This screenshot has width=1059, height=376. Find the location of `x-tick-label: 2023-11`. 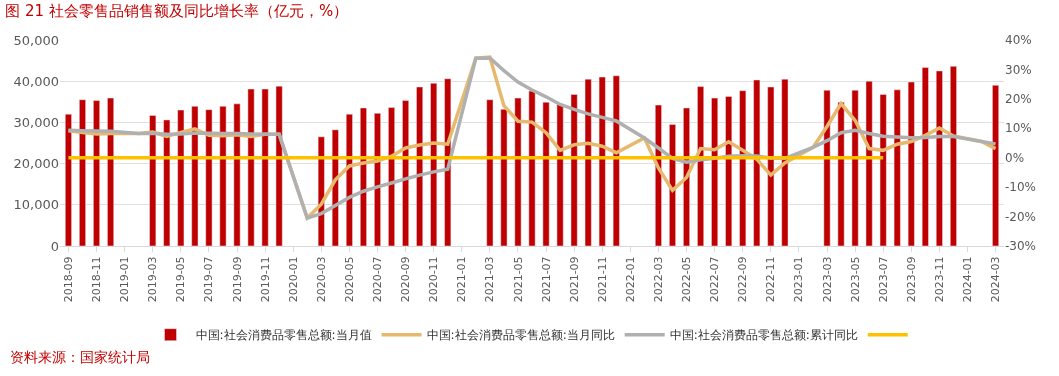

x-tick-label: 2023-11 is located at coordinates (939, 279).